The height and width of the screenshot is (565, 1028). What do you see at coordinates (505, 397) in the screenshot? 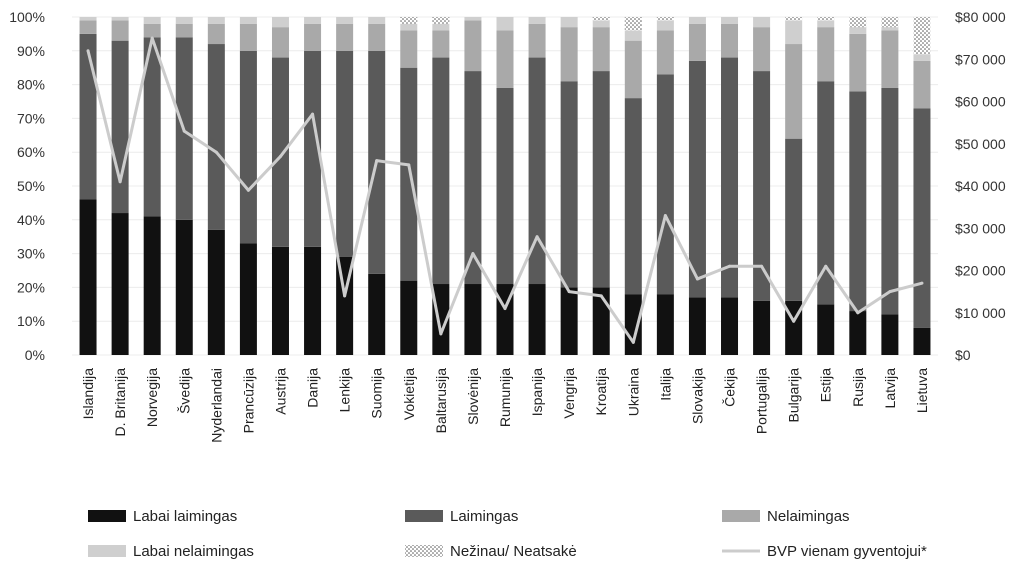
I see `category-label: Rumunija` at bounding box center [505, 397].